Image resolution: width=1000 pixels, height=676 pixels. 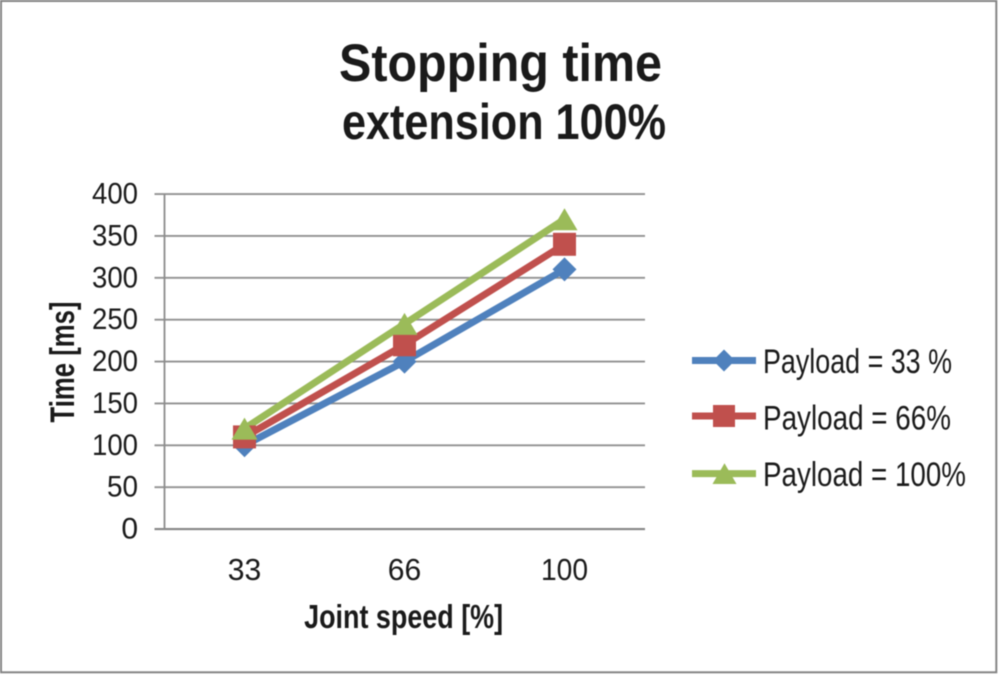 What do you see at coordinates (864, 475) in the screenshot?
I see `svg-text: Payload = 100%` at bounding box center [864, 475].